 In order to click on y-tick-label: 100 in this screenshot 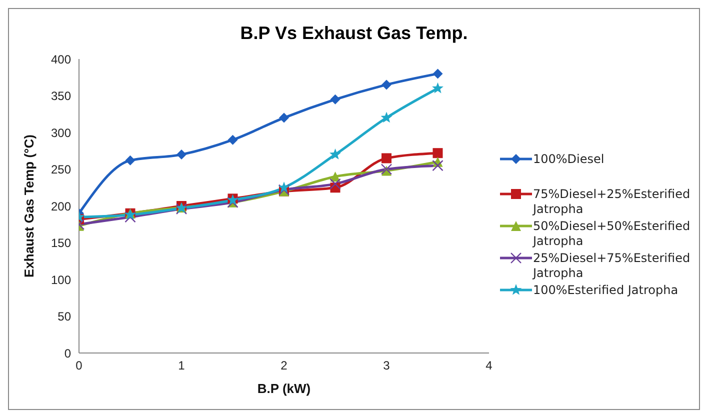, I will do `click(61, 279)`.